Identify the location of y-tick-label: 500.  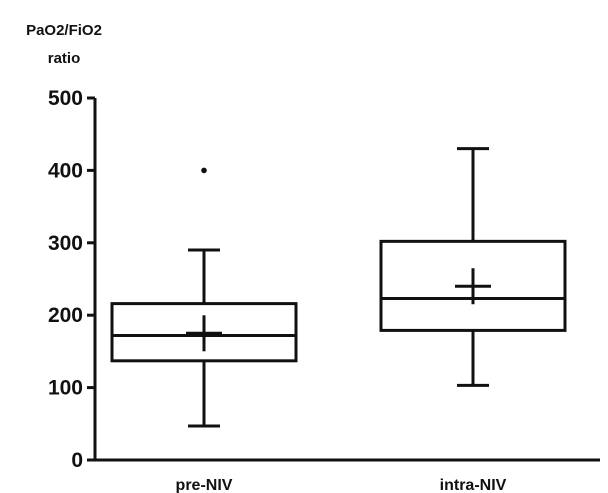
(65, 98).